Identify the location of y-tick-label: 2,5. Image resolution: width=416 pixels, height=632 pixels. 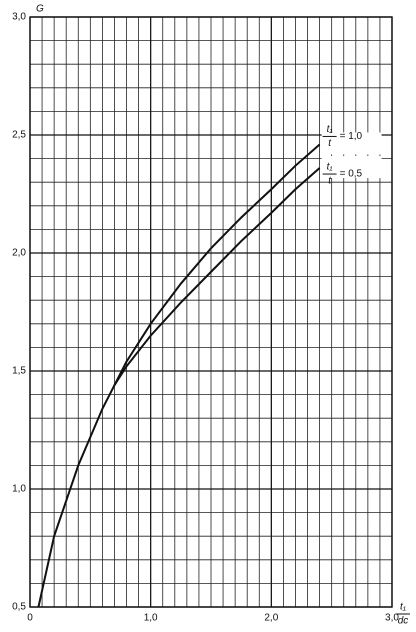
(19, 135).